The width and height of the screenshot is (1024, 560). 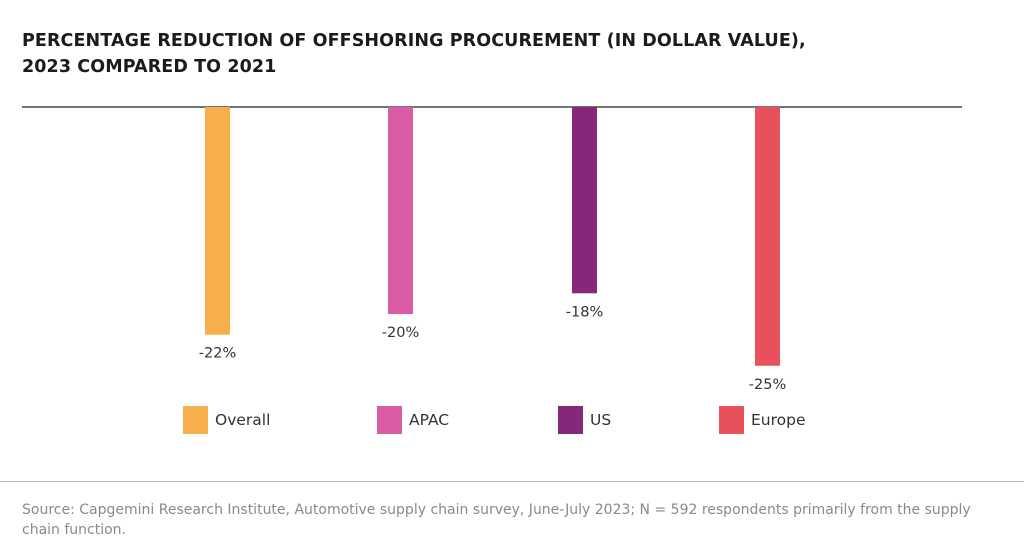 I want to click on data-label-apac: -20%, so click(x=400, y=333).